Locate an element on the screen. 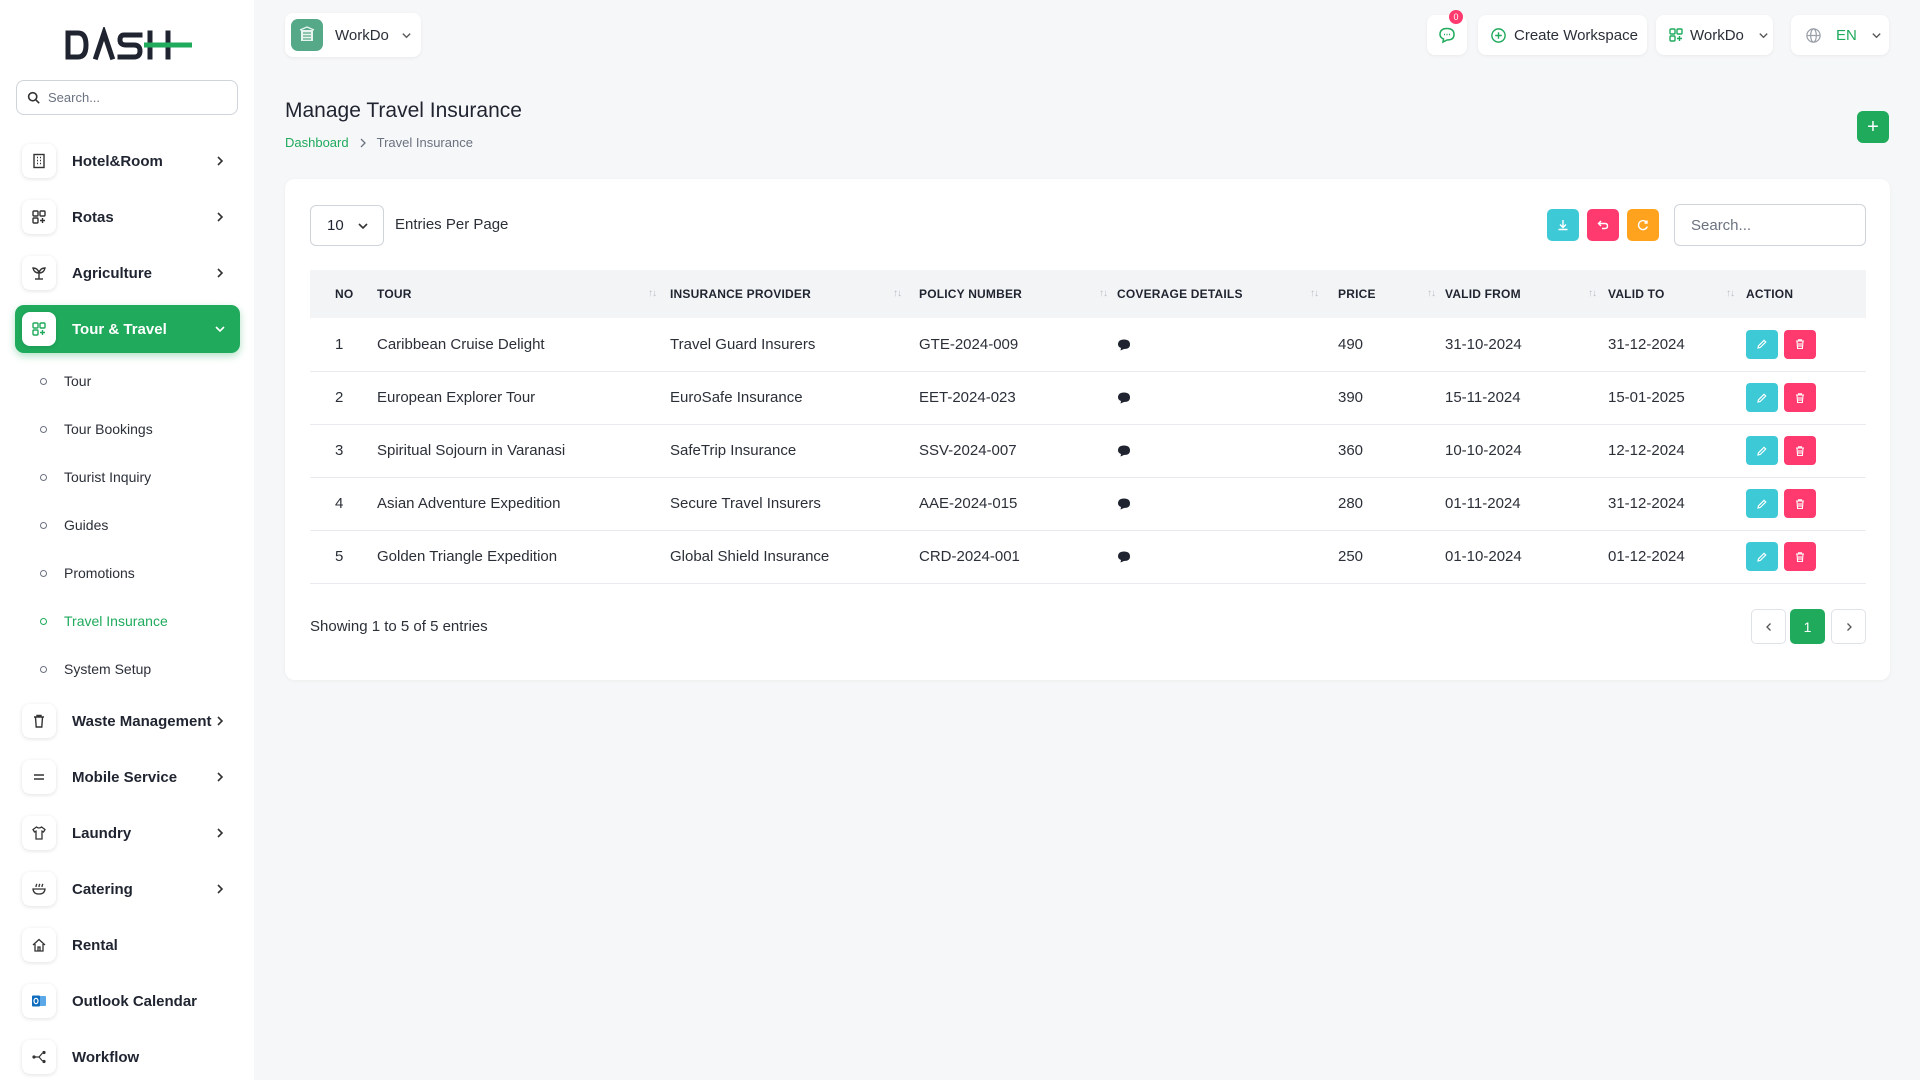  undo-icon is located at coordinates (1603, 225).